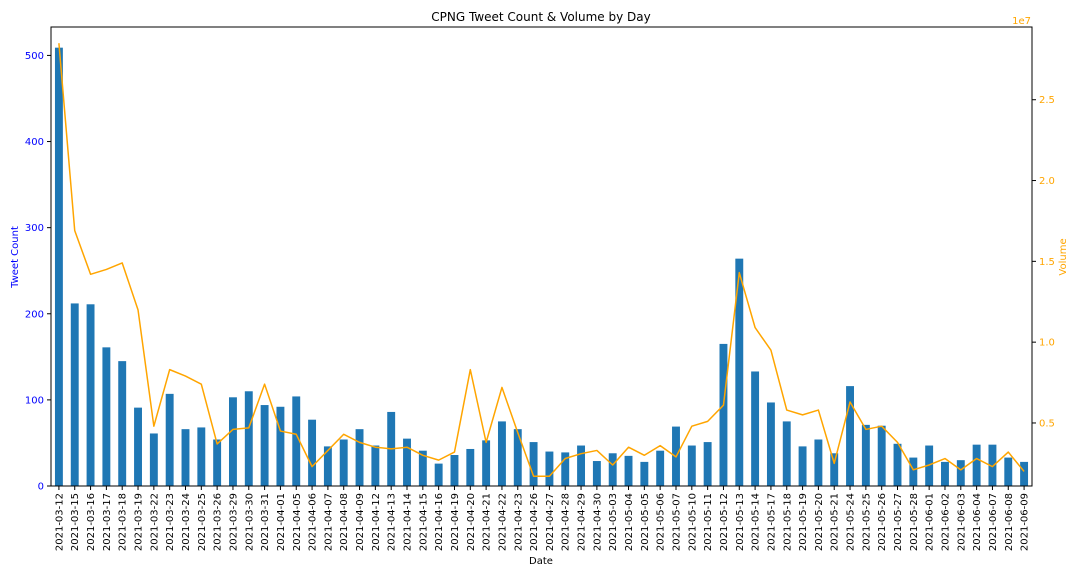  I want to click on x-tick-label: 2021-04-07, so click(328, 522).